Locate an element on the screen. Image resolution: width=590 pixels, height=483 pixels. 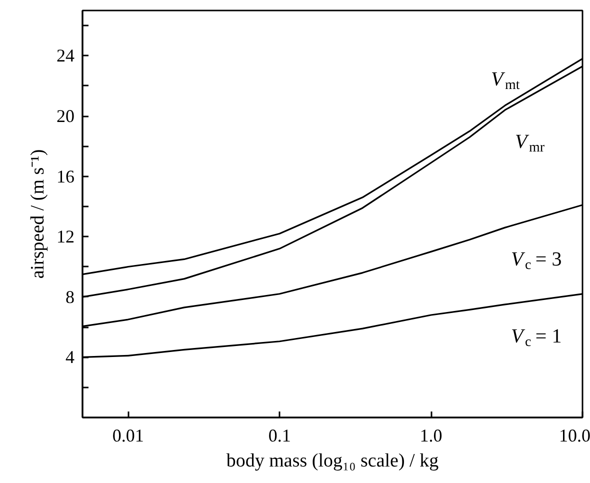
x-tick-label: 0.1 is located at coordinates (279, 436).